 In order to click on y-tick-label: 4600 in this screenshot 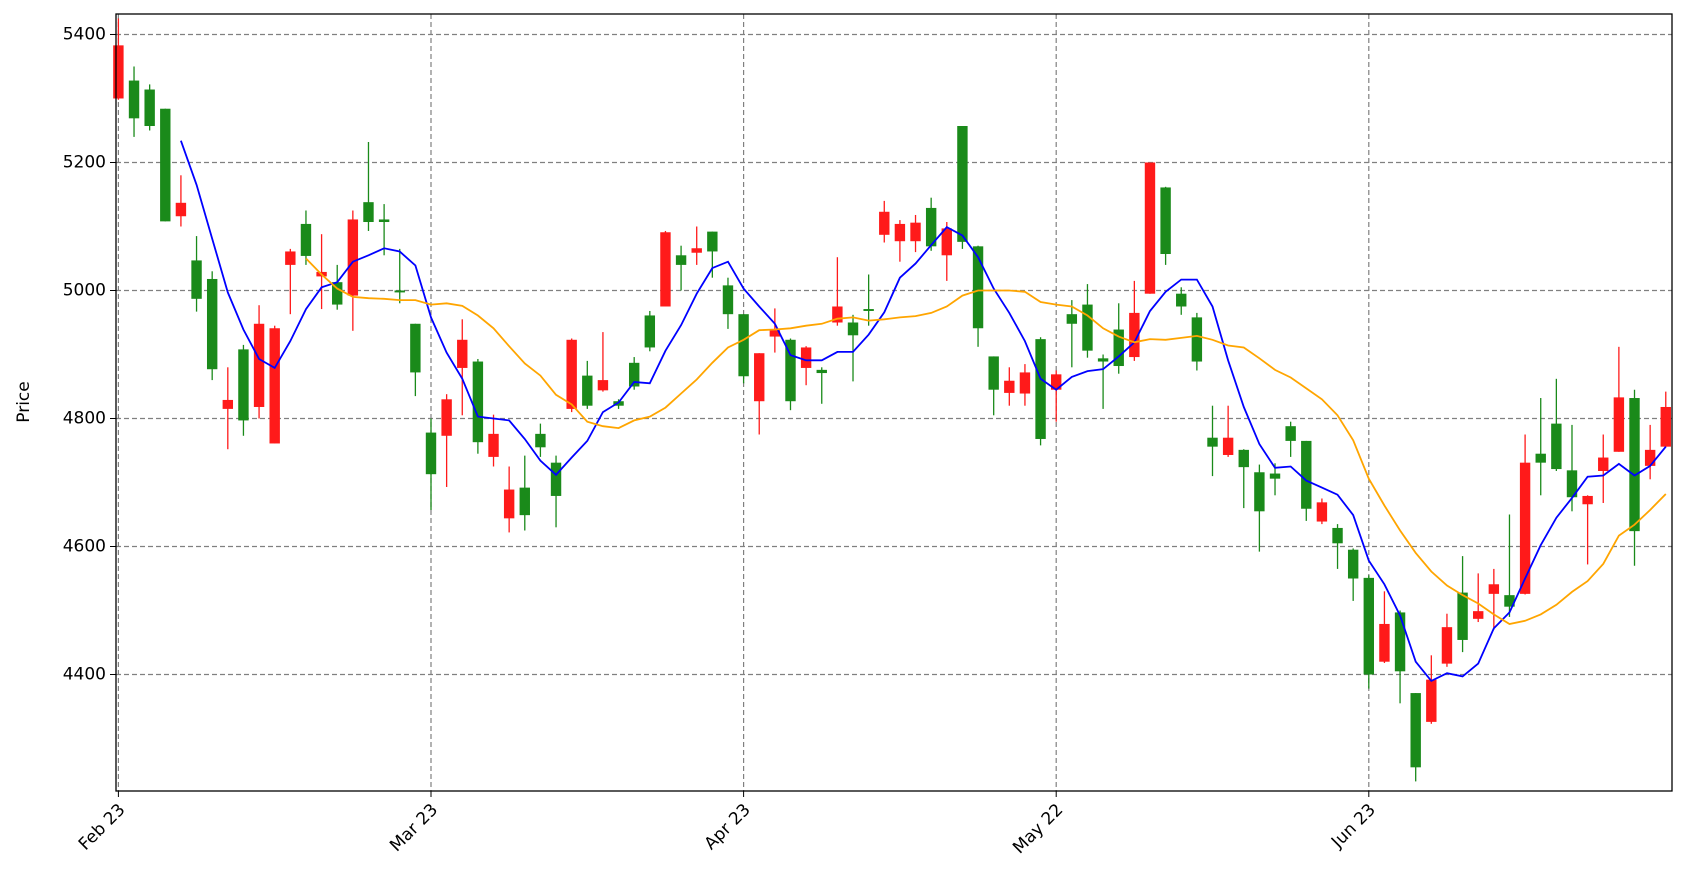, I will do `click(84, 547)`.